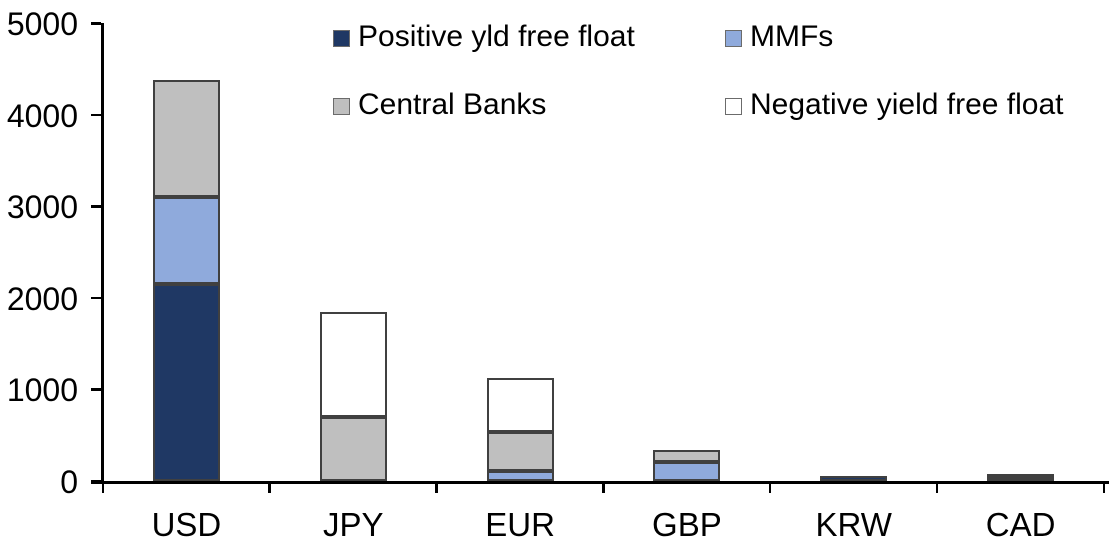  I want to click on legend-item-positive-yld-free-float: Positive yld free float, so click(484, 38).